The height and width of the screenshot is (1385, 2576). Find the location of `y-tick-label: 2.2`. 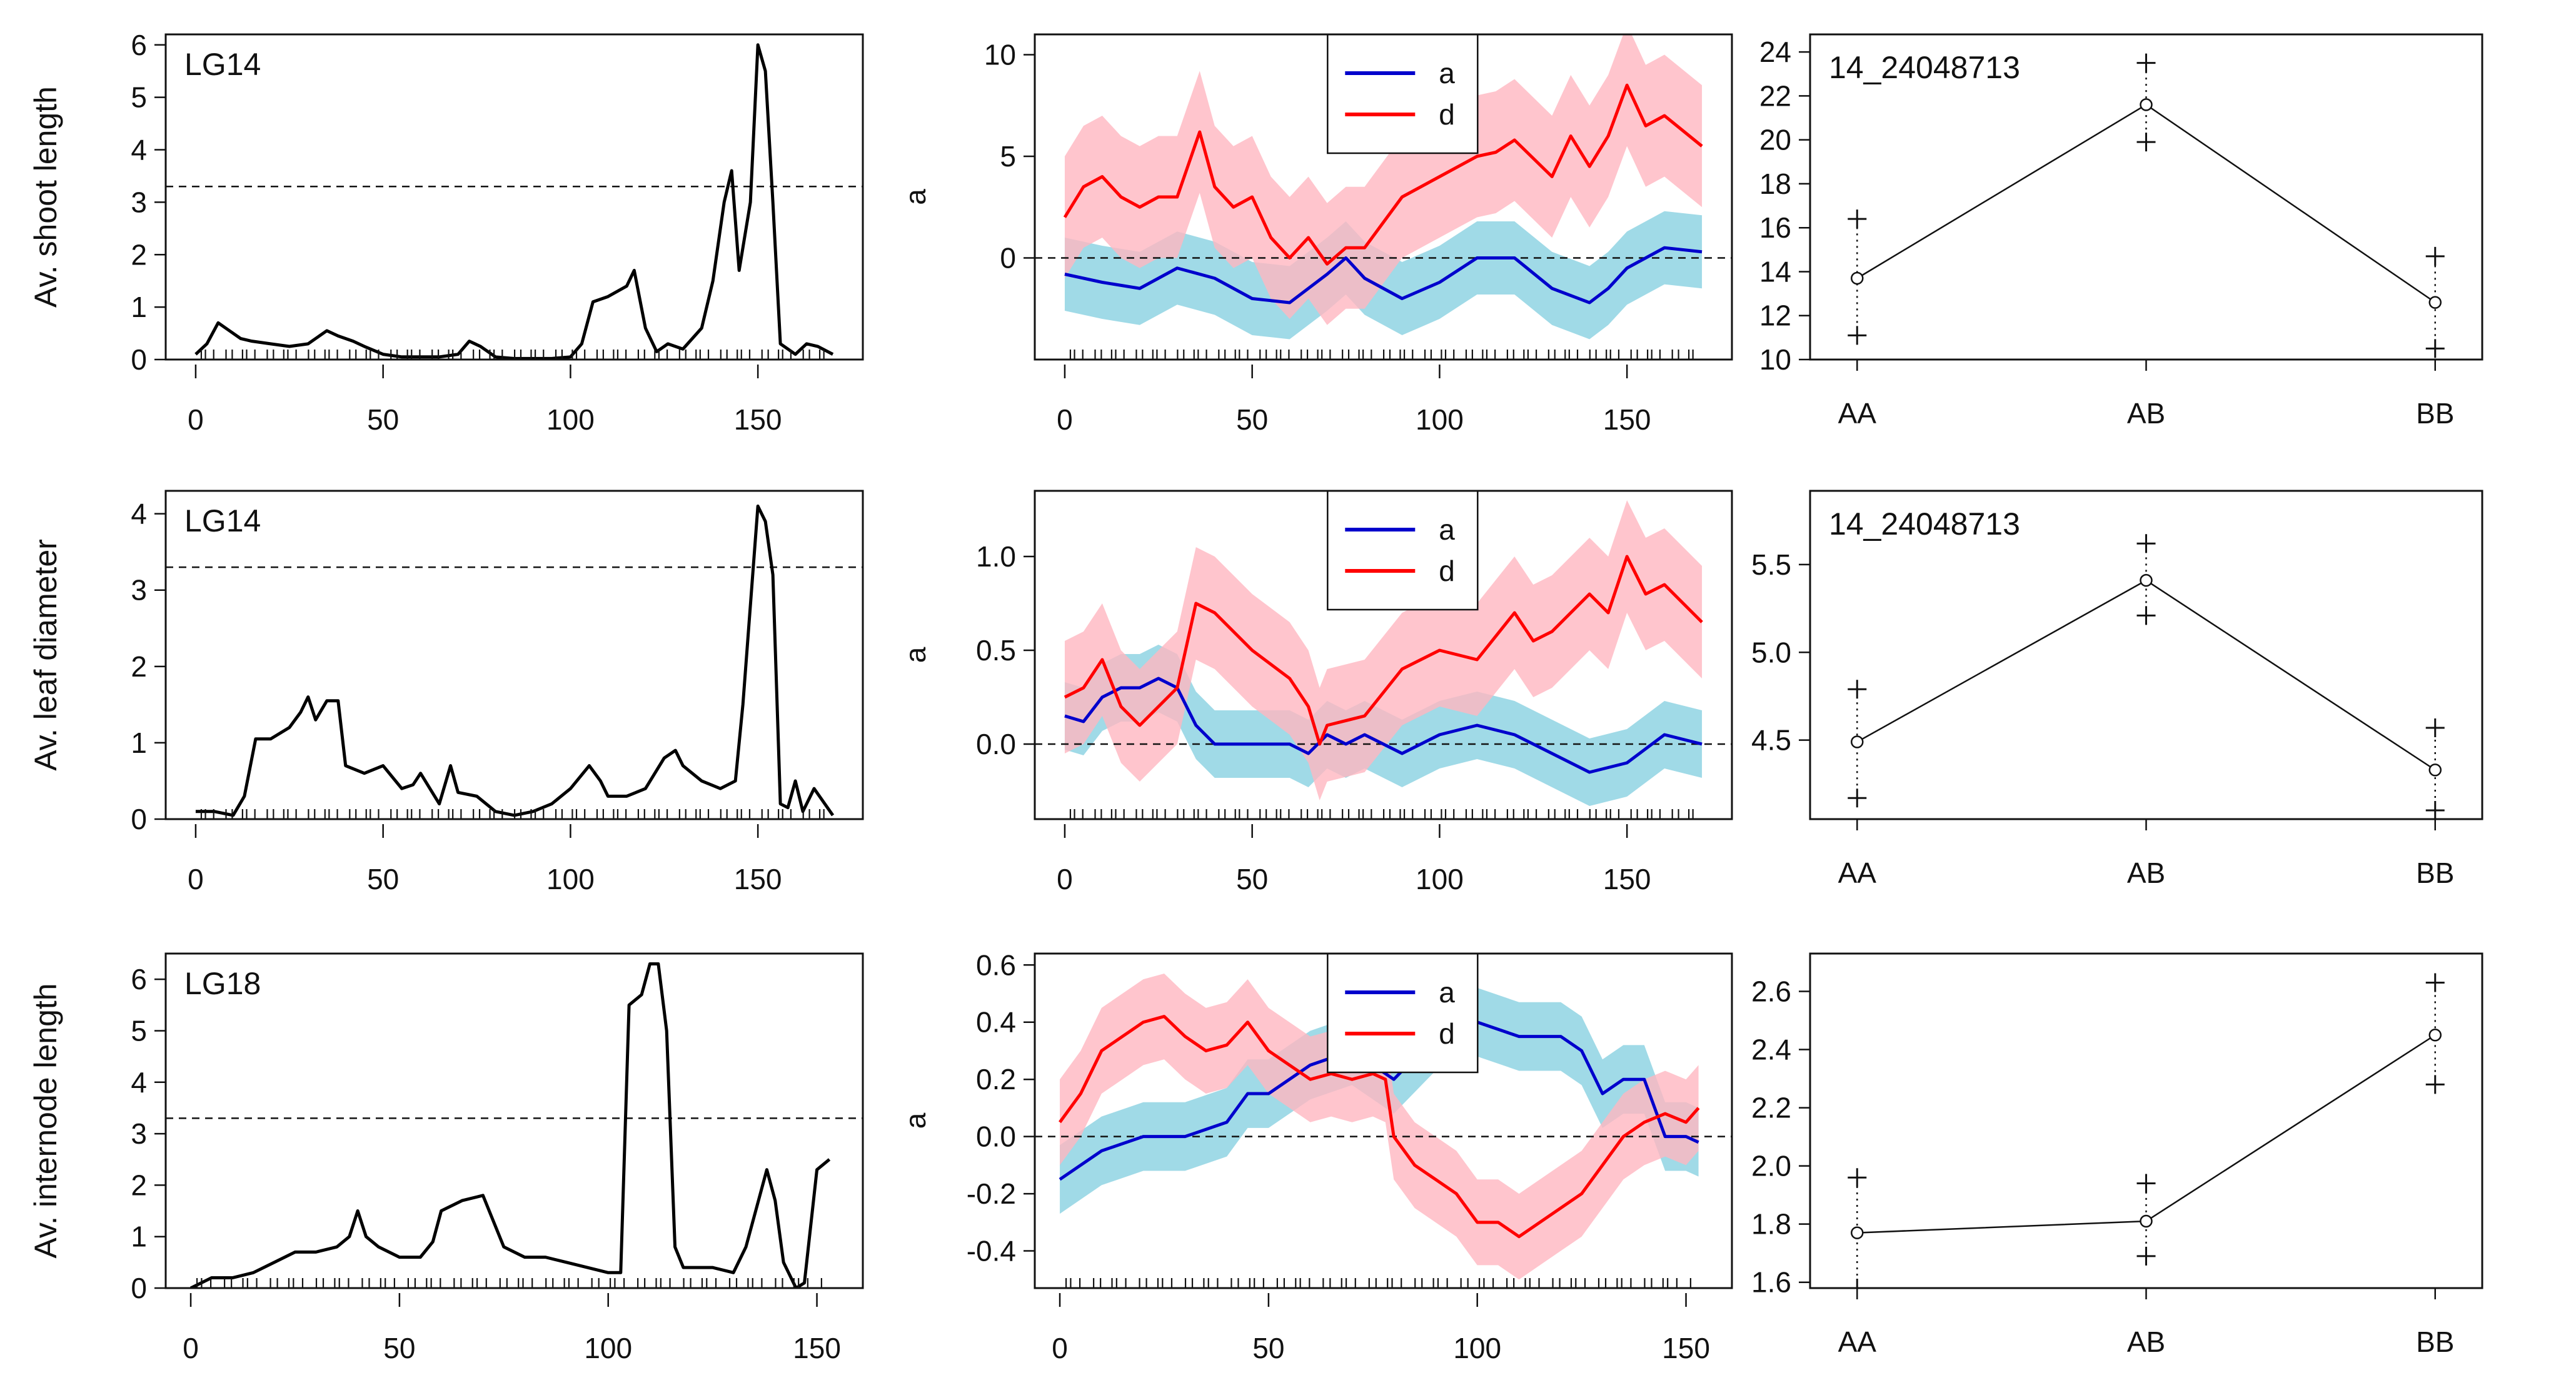

y-tick-label: 2.2 is located at coordinates (1771, 1108).